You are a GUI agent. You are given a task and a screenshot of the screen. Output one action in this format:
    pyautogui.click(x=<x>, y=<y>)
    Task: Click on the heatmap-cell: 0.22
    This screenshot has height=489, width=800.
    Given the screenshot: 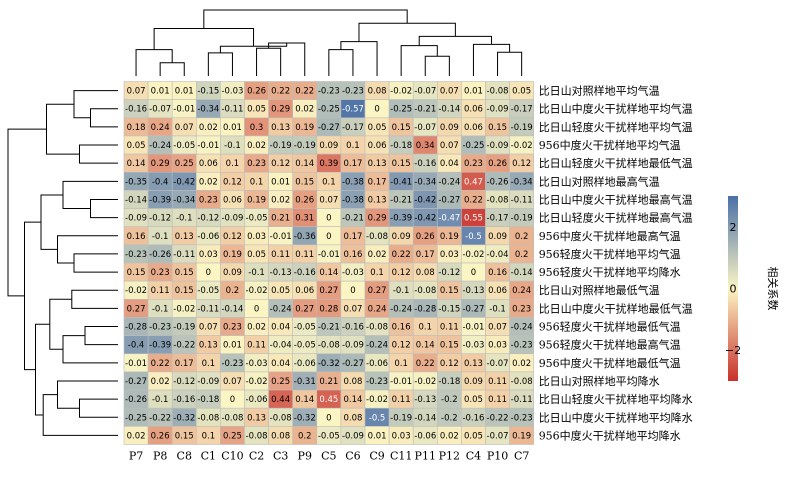 What is the action you would take?
    pyautogui.click(x=473, y=199)
    